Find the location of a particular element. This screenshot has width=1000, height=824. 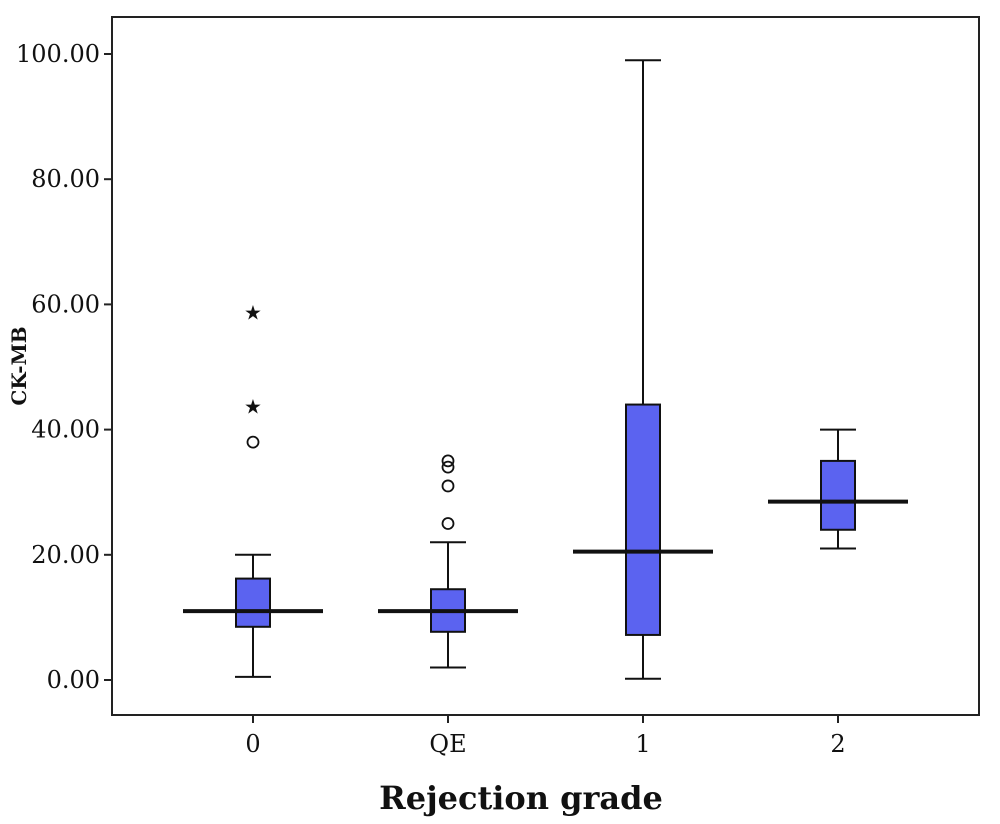

x-tick-label: 2 is located at coordinates (837, 744).